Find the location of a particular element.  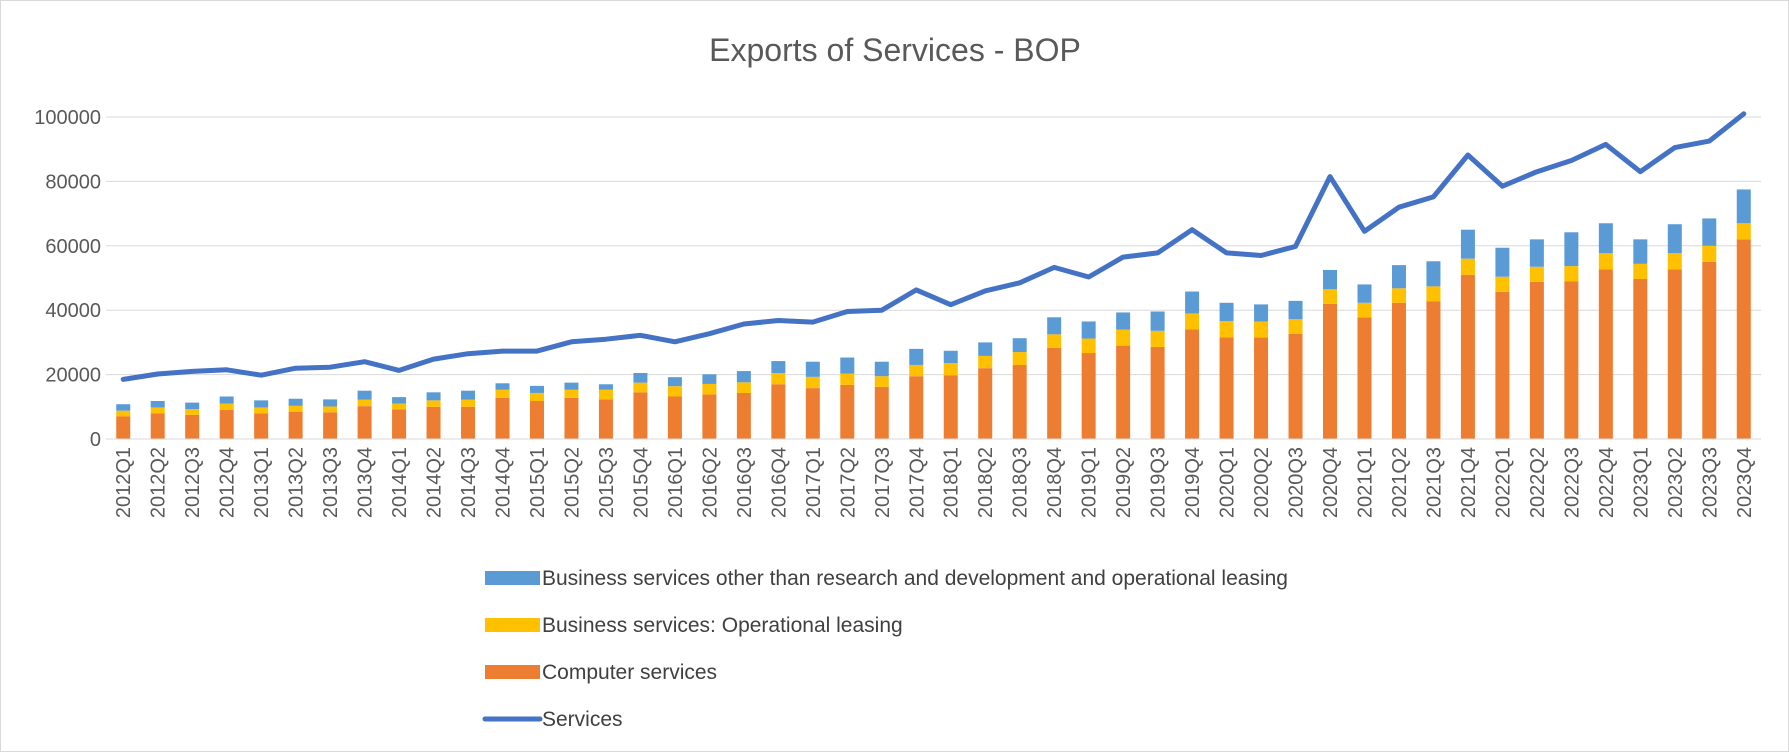

legend-label: Business services: Operational leasing is located at coordinates (722, 625).